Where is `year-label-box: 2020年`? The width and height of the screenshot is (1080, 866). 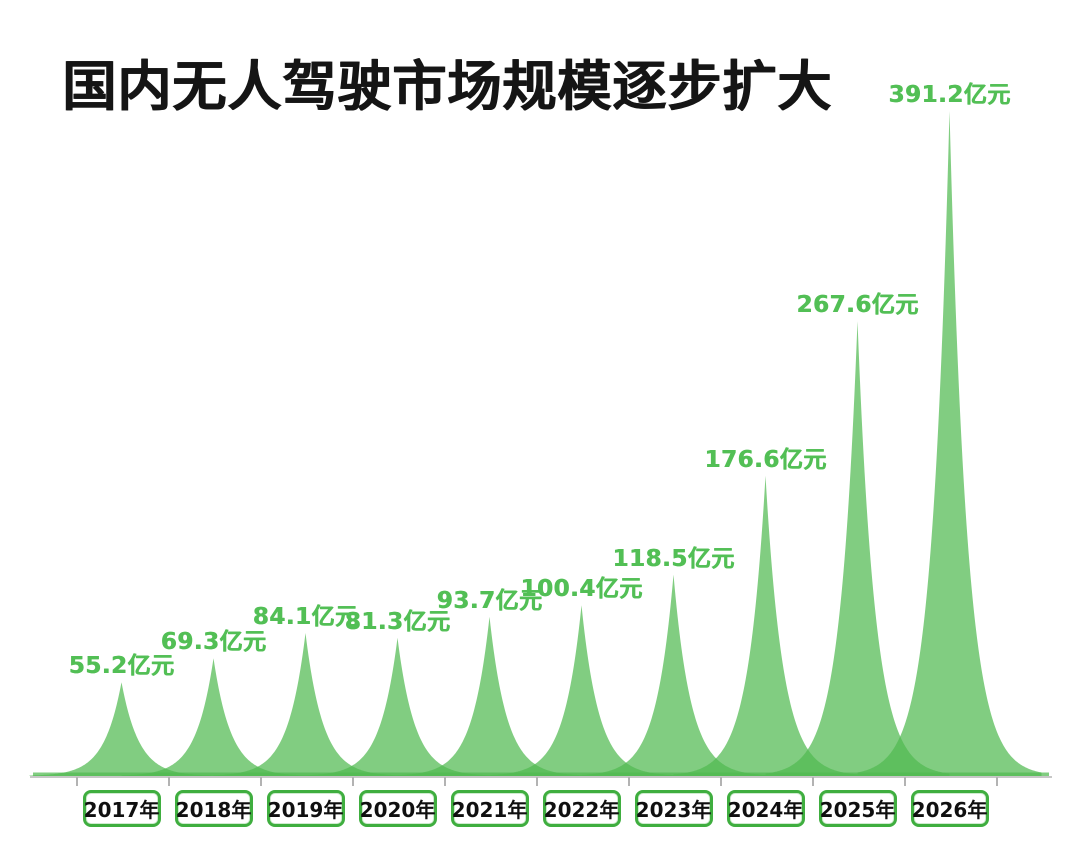
year-label-box: 2020年 is located at coordinates (397, 808).